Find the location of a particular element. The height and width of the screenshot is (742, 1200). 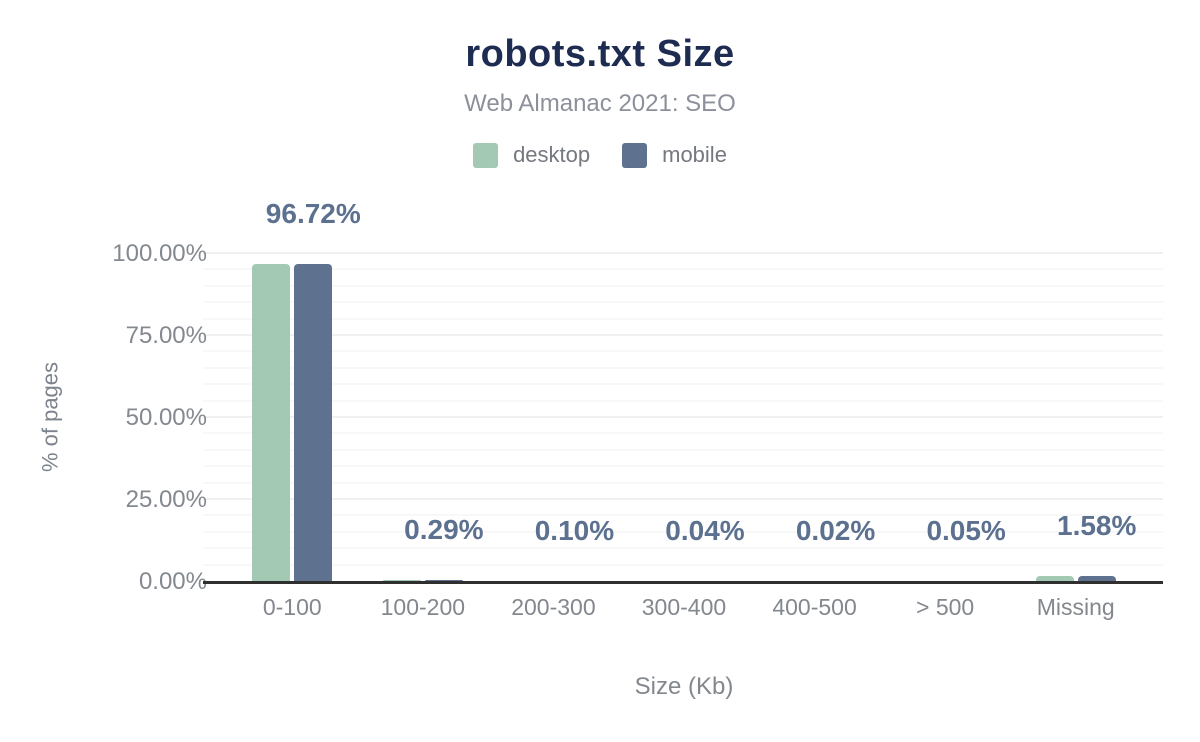

y-axis-tick-label: 100.00% is located at coordinates (159, 253).